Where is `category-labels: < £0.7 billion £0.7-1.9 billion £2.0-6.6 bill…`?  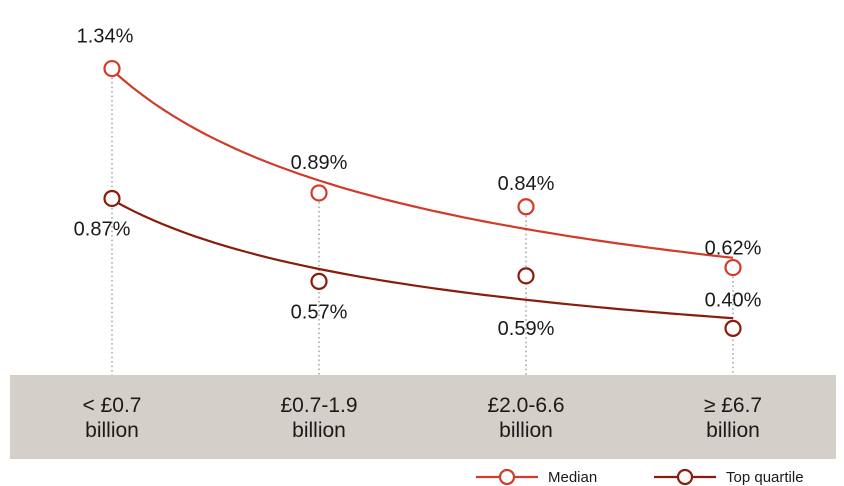 category-labels: < £0.7 billion £0.7-1.9 billion £2.0-6.6 bill… is located at coordinates (423, 418).